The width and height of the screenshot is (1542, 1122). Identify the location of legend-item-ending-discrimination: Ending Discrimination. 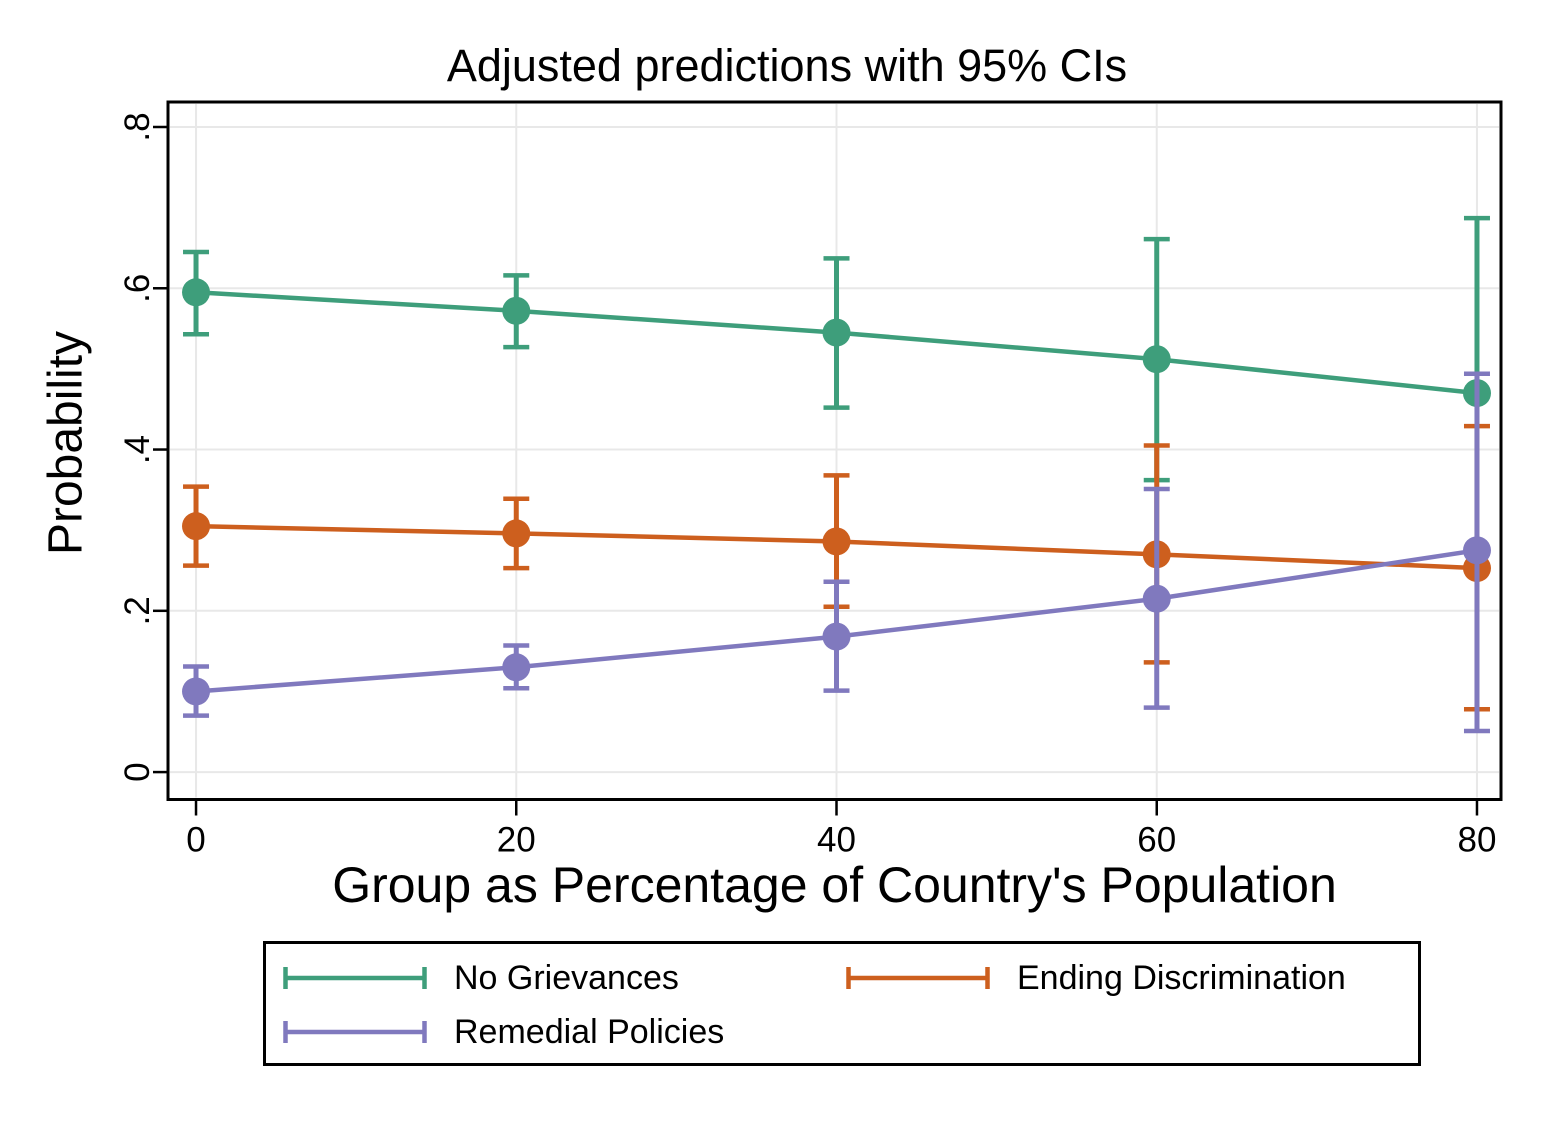
(1130, 978).